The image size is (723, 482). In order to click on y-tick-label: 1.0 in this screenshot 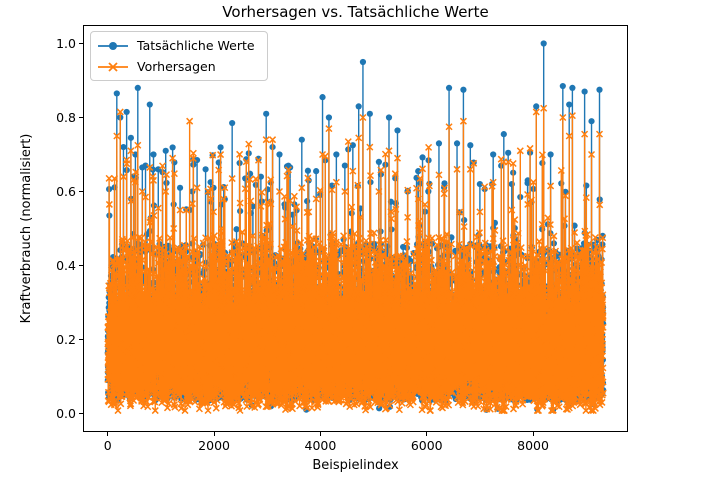, I will do `click(66, 43)`.